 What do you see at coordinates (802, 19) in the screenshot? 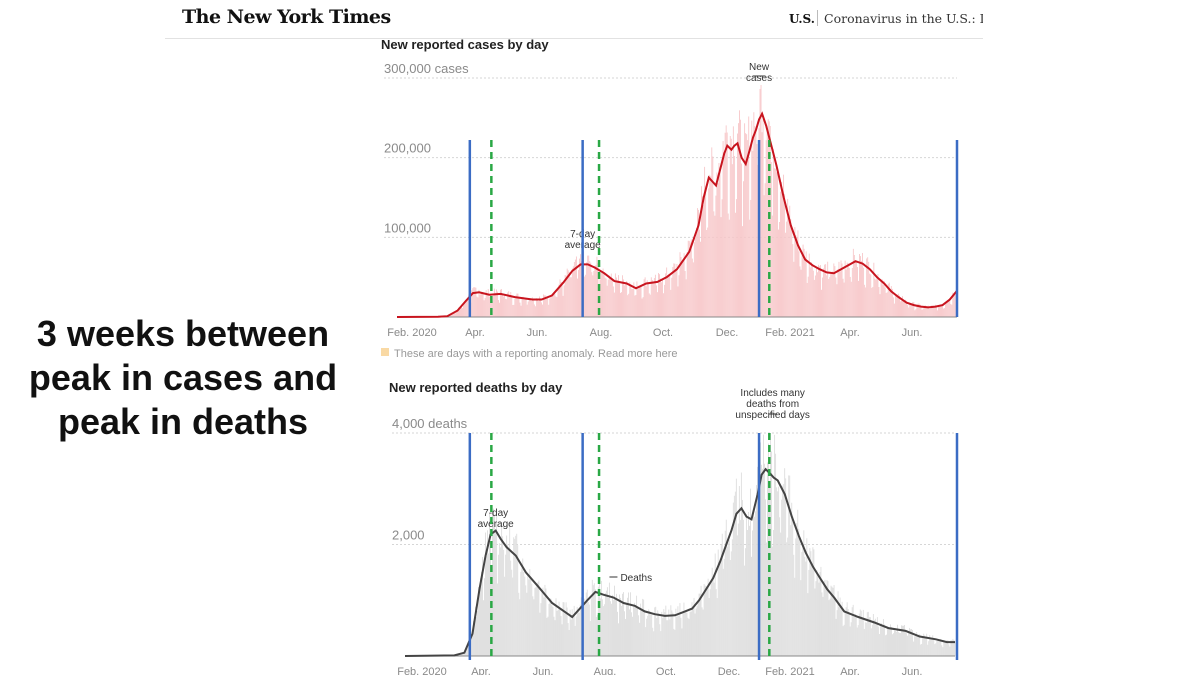
I see `section-link: U.S.` at bounding box center [802, 19].